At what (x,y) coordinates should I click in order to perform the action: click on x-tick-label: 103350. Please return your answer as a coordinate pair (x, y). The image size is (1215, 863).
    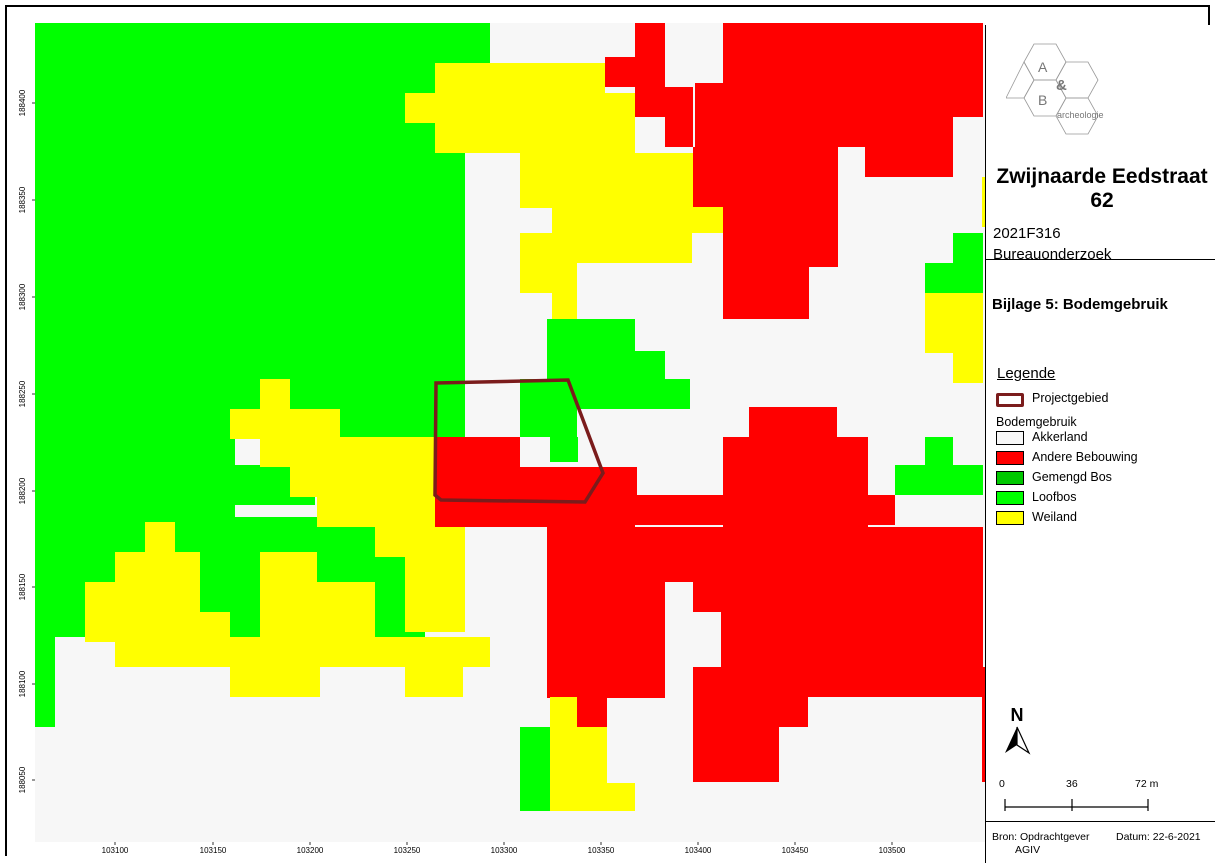
    Looking at the image, I should click on (601, 850).